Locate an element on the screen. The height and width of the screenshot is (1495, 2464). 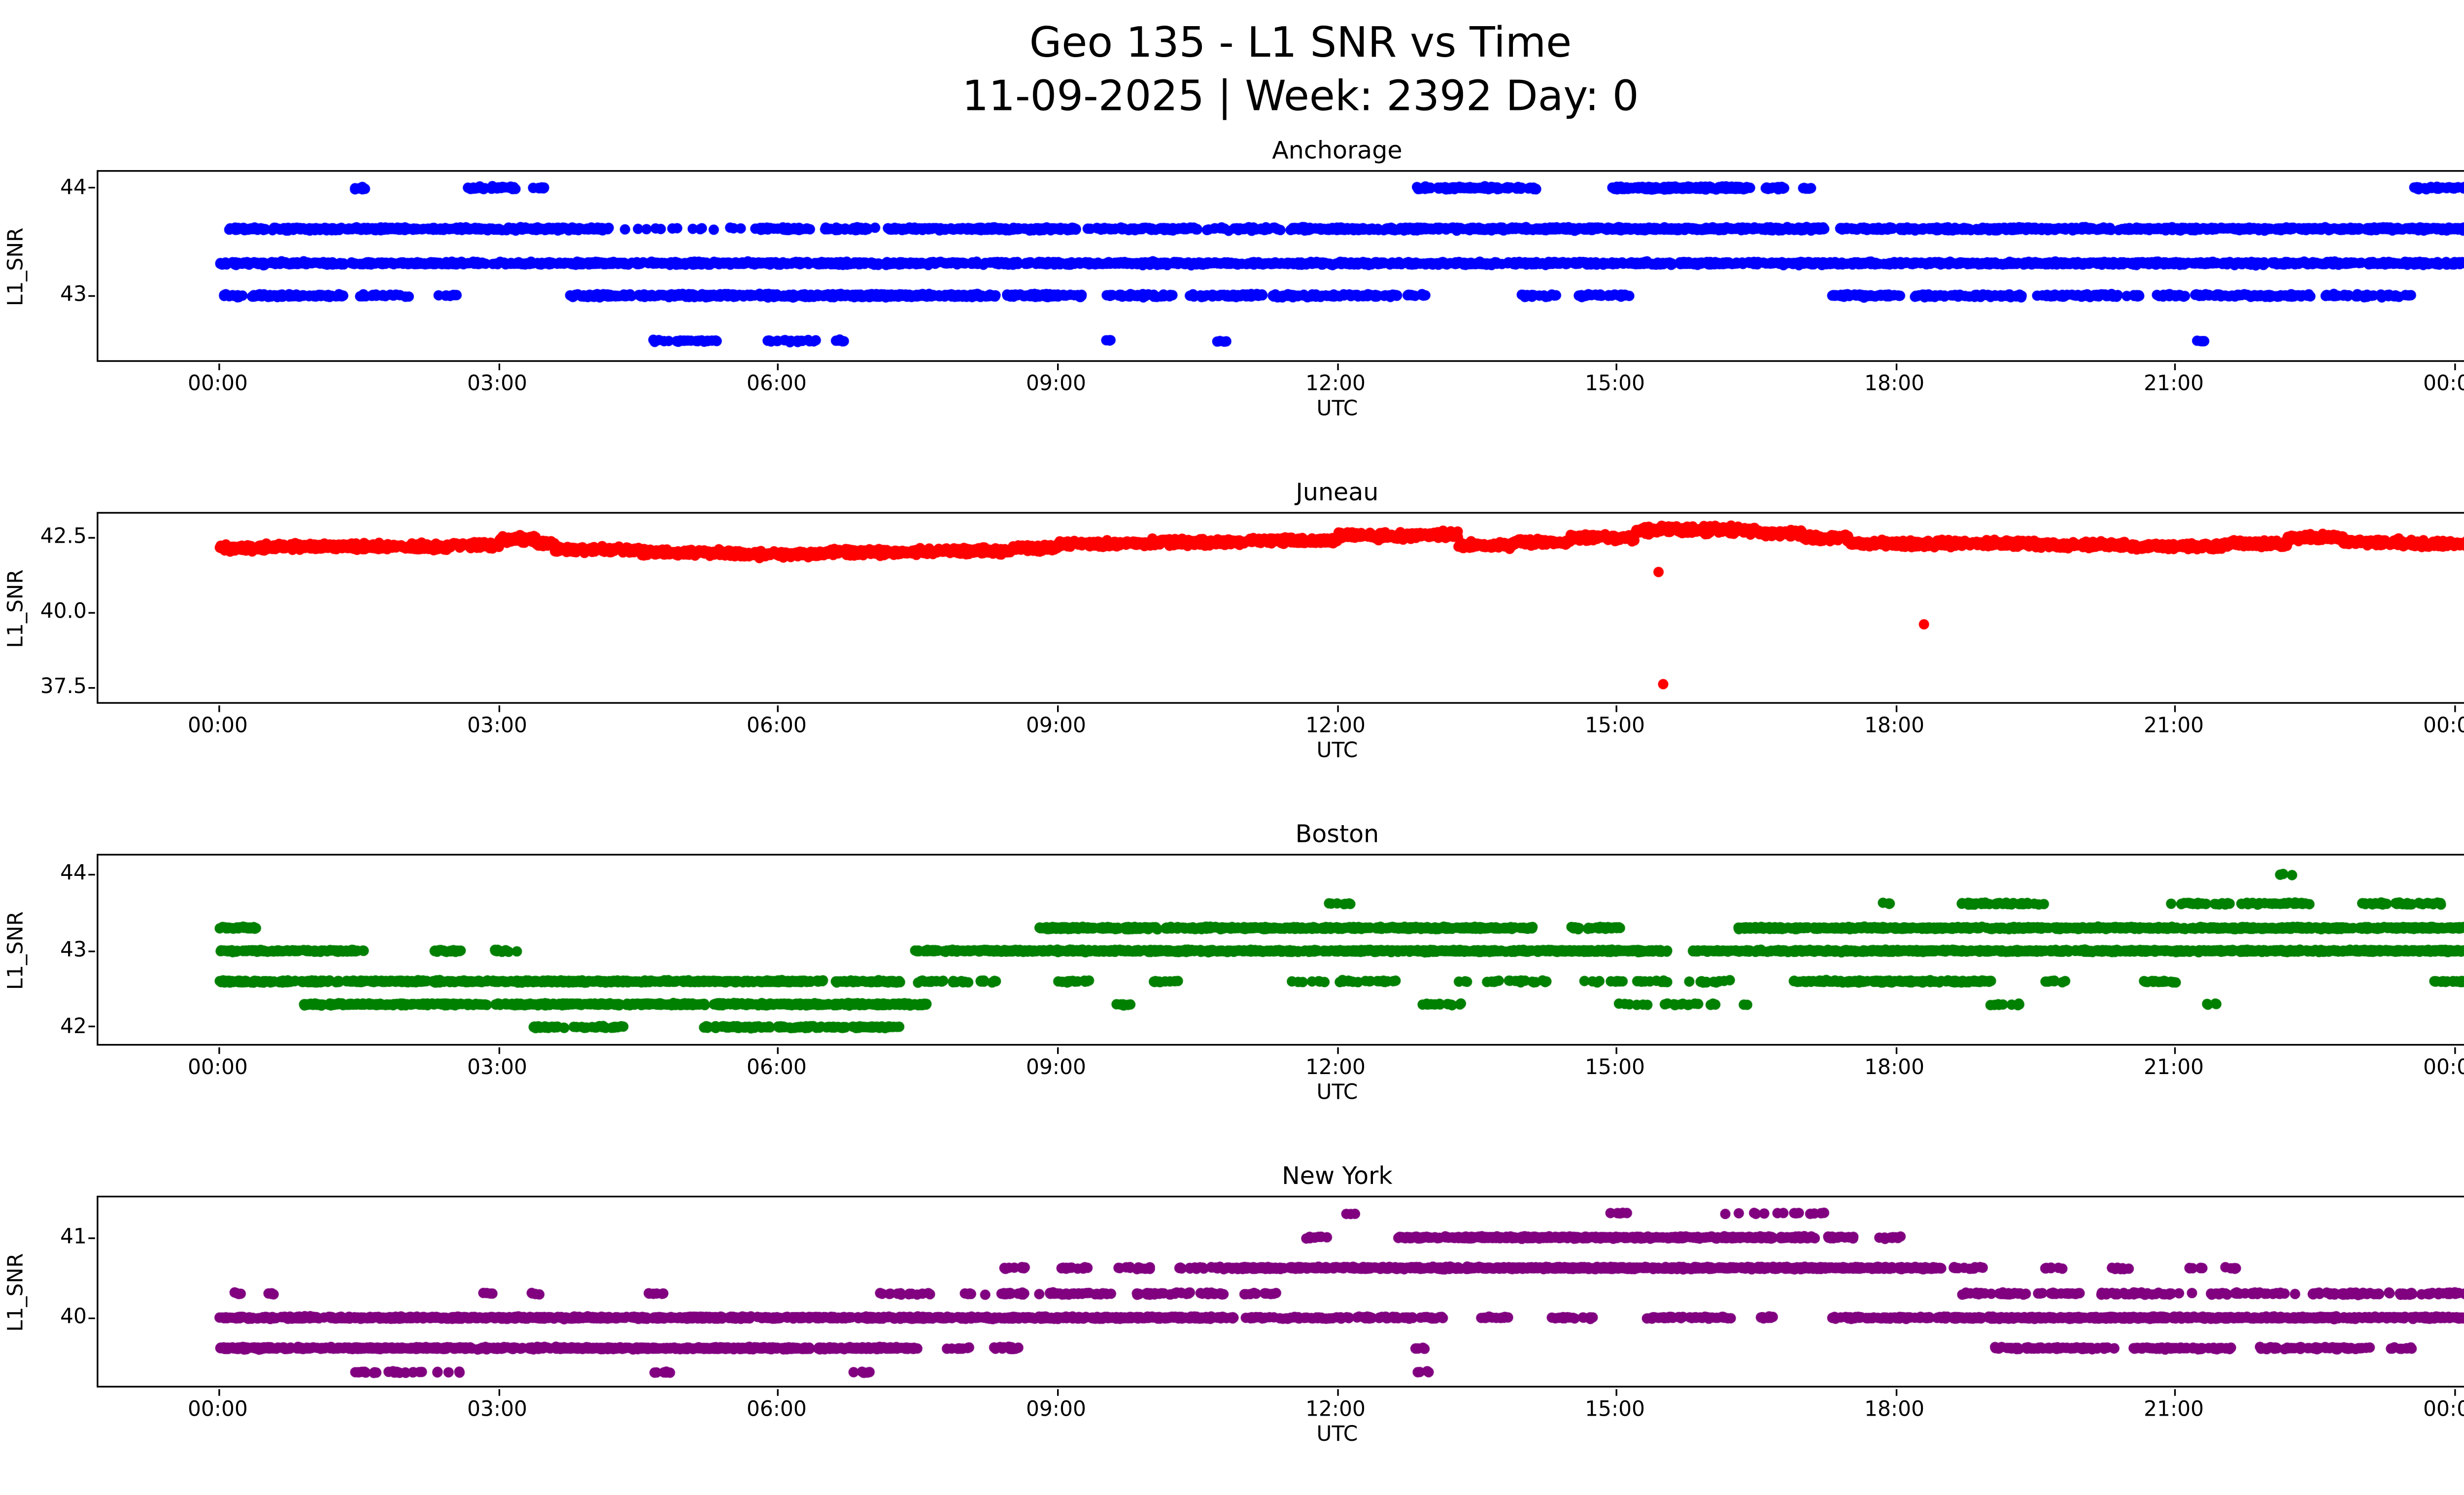
y-tick-label: 42.5 is located at coordinates (63, 536).